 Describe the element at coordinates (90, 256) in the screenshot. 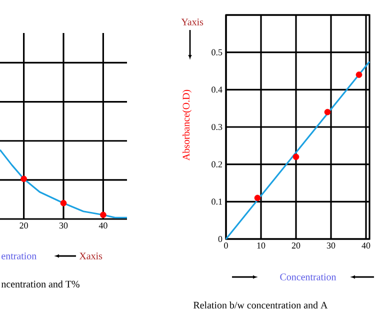

I see `text: Xaxis` at that location.